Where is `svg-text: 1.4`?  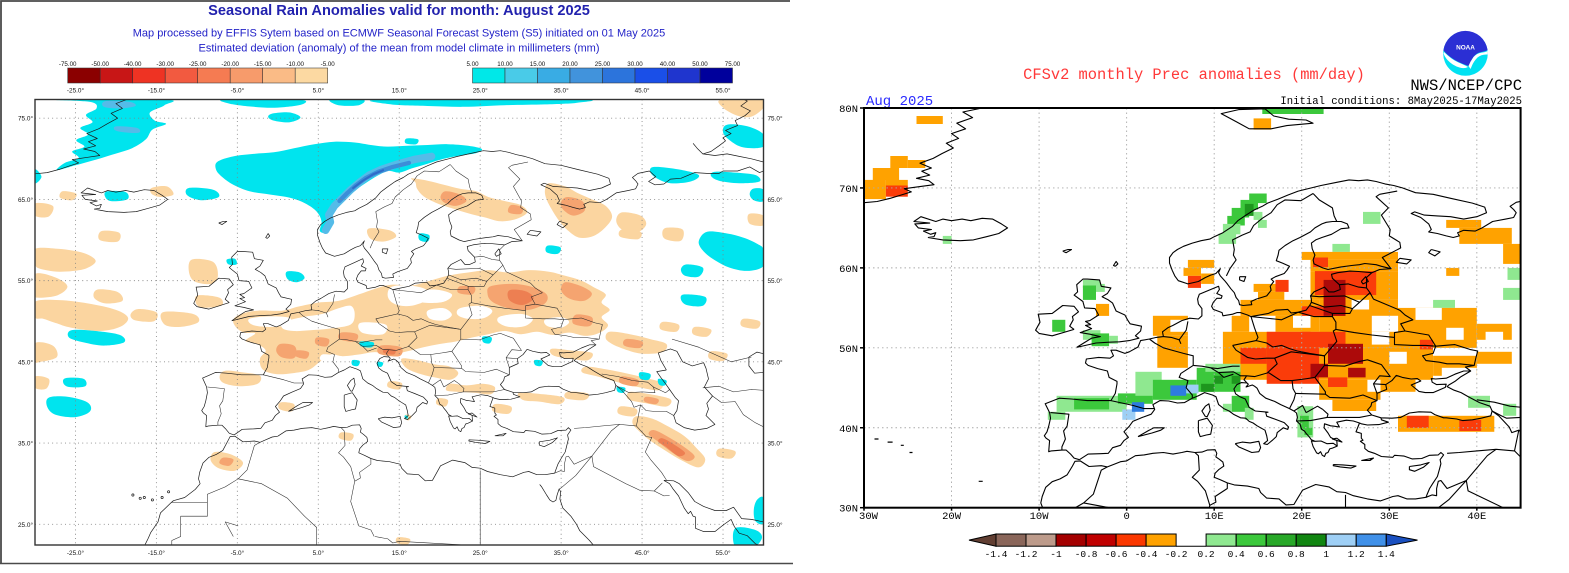
svg-text: 1.4 is located at coordinates (1386, 554).